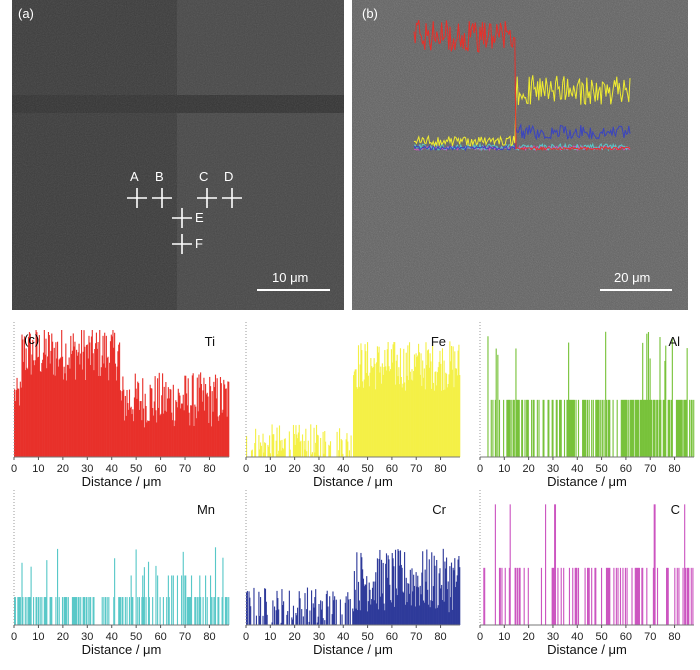 The image size is (700, 670). What do you see at coordinates (120, 405) in the screenshot?
I see `profile-chart-ti: 0 10 20 30 40 50 60 70 80 Distance / μm Ti` at bounding box center [120, 405].